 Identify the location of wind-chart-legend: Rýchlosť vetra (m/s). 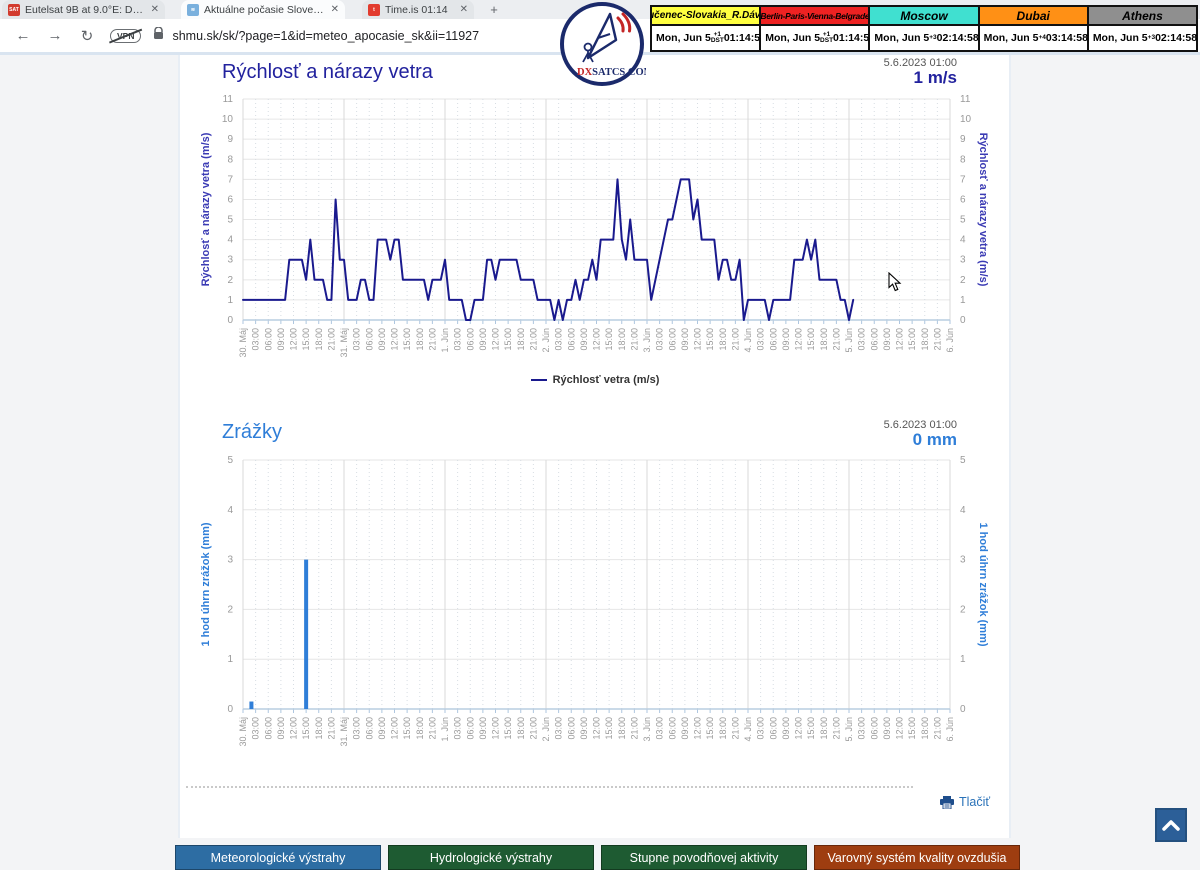
(595, 380).